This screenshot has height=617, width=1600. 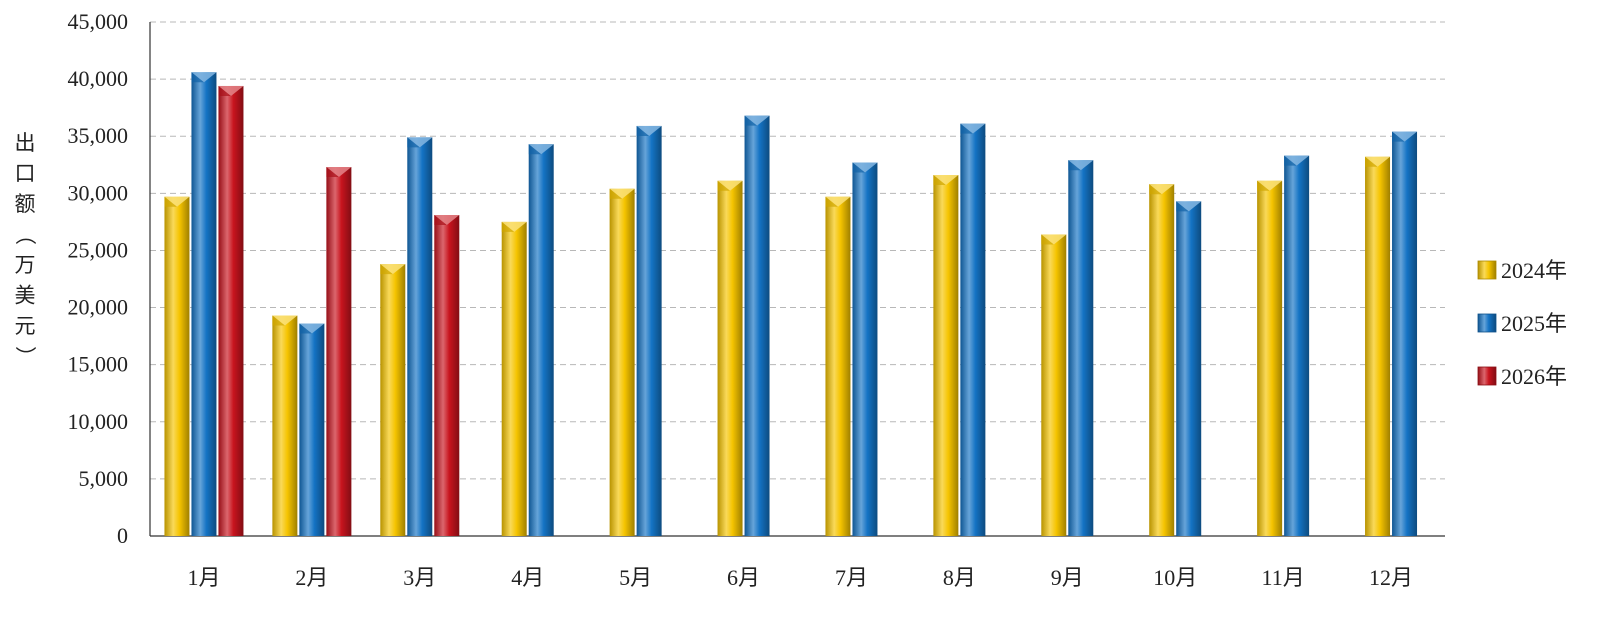 I want to click on x-tick-label: 3月, so click(x=419, y=577).